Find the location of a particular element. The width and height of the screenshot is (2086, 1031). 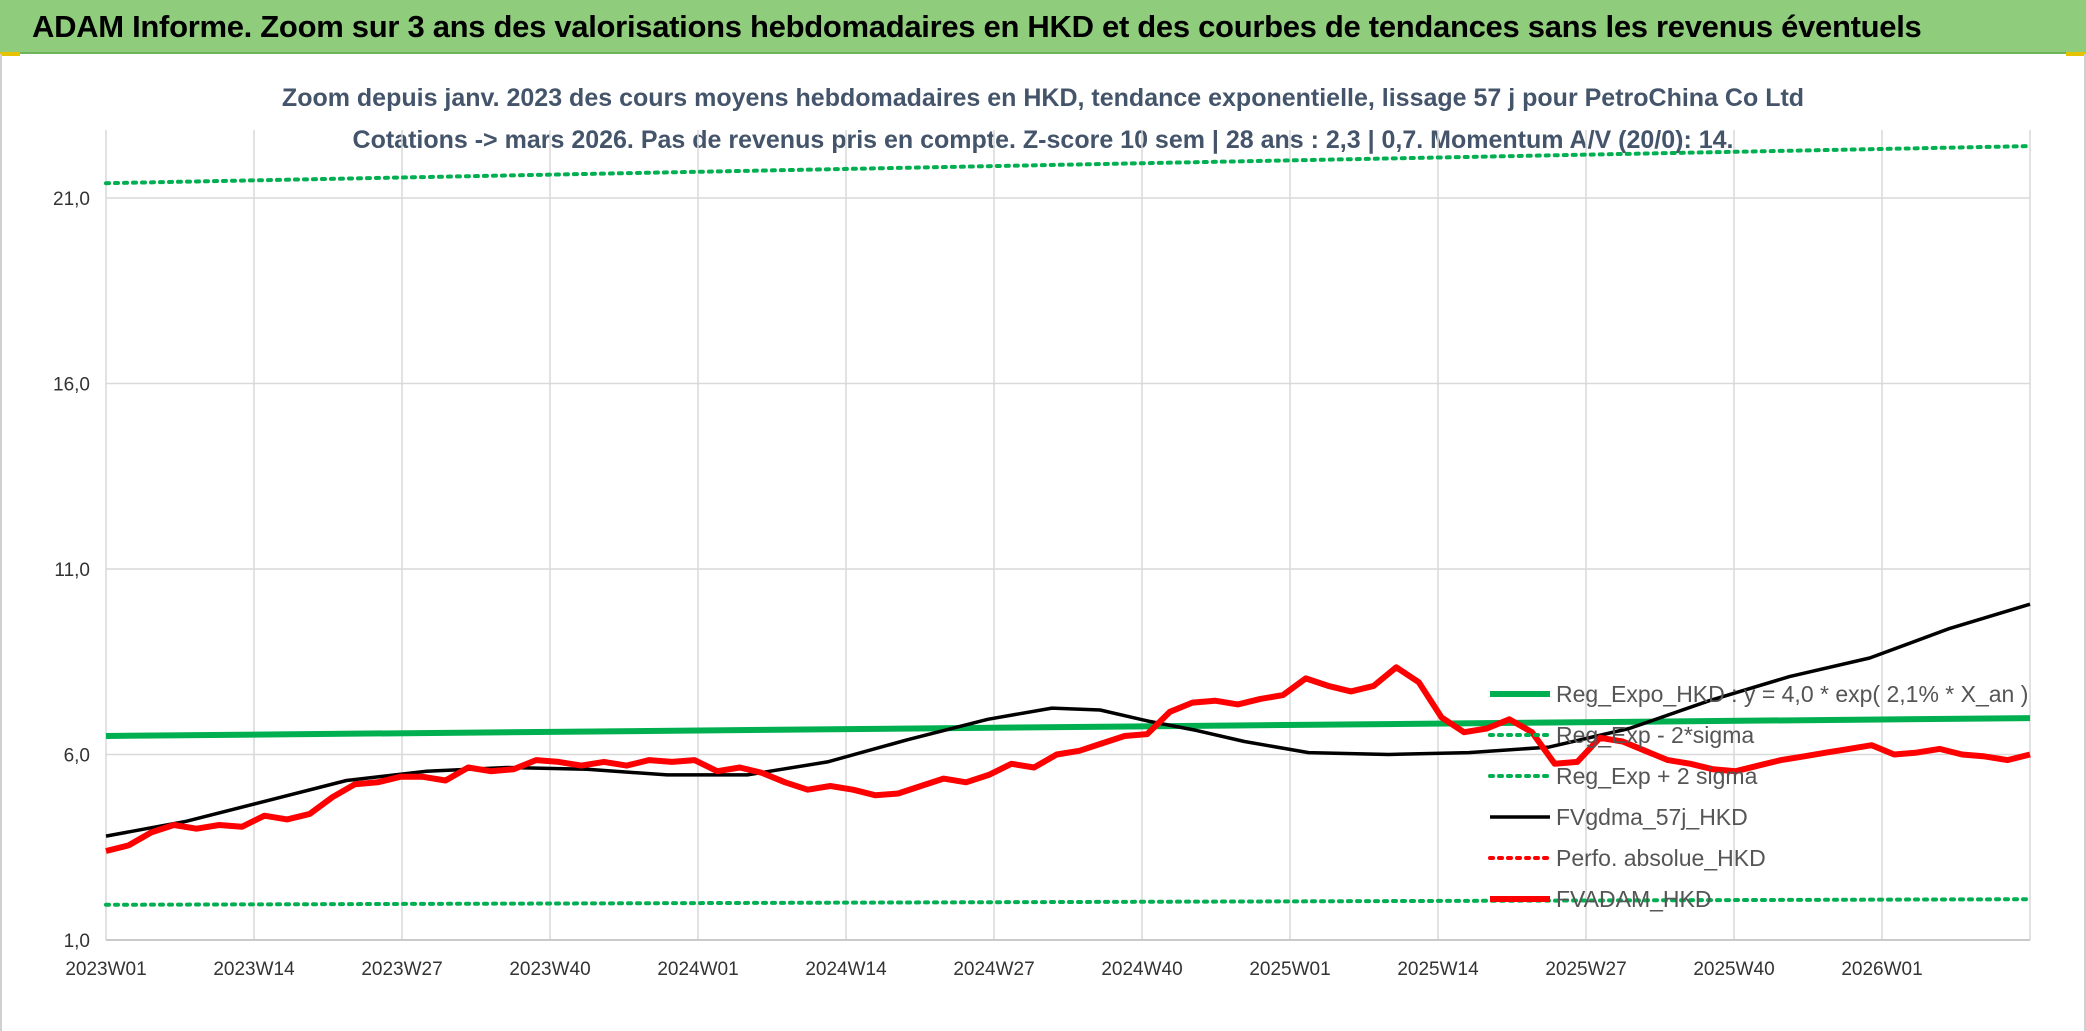

x-tick-label: 2023W14 is located at coordinates (254, 969).